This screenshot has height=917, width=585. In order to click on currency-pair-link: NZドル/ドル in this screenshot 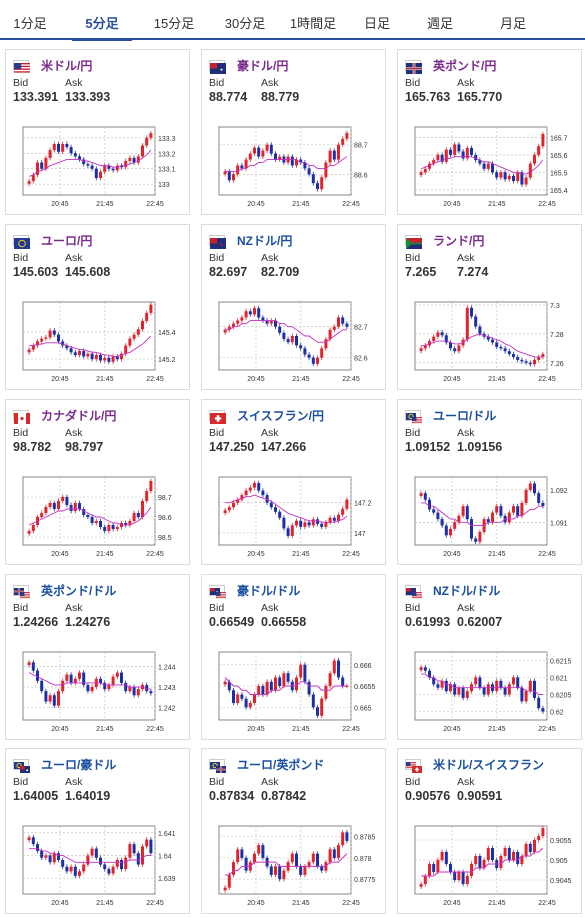, I will do `click(467, 591)`.